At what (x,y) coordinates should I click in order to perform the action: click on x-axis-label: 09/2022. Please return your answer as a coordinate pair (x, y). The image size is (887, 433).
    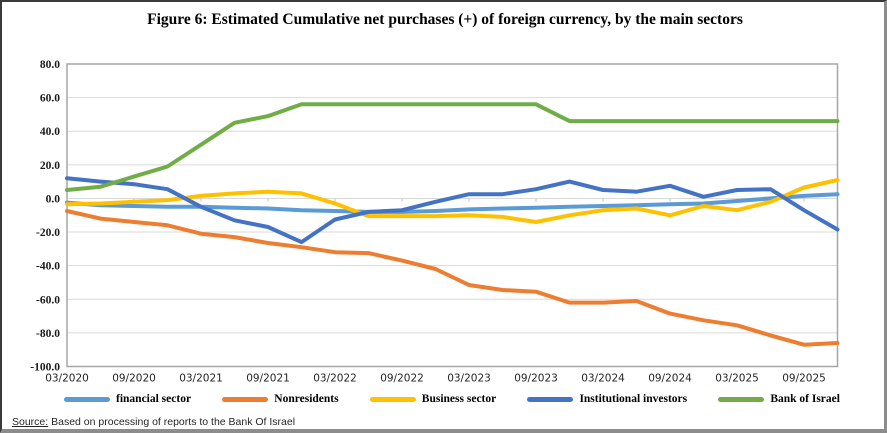
    Looking at the image, I should click on (402, 379).